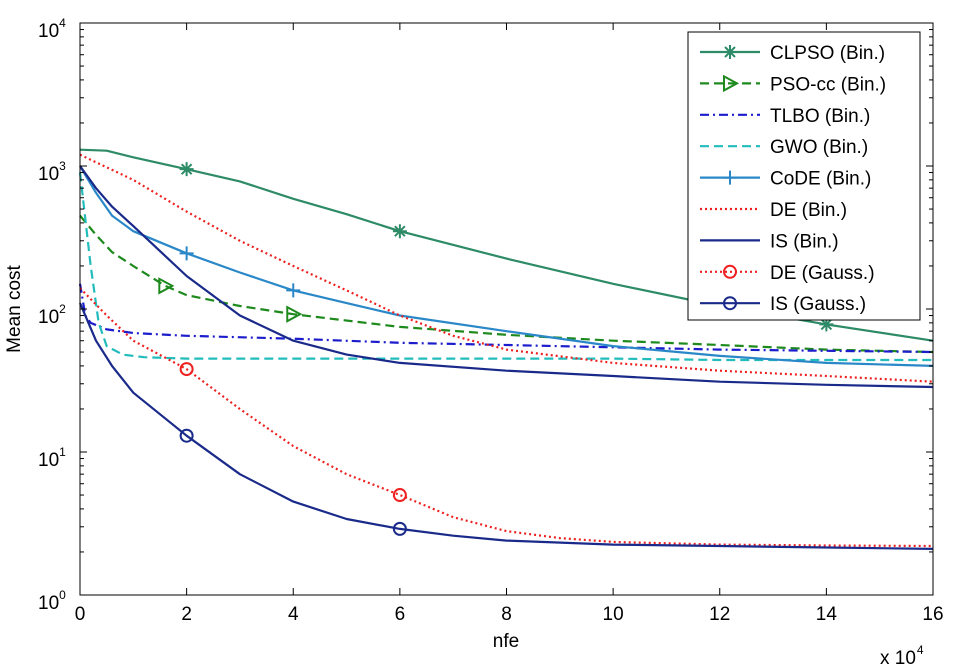  What do you see at coordinates (804, 241) in the screenshot?
I see `legend-label-is-bin: IS (Bin.)` at bounding box center [804, 241].